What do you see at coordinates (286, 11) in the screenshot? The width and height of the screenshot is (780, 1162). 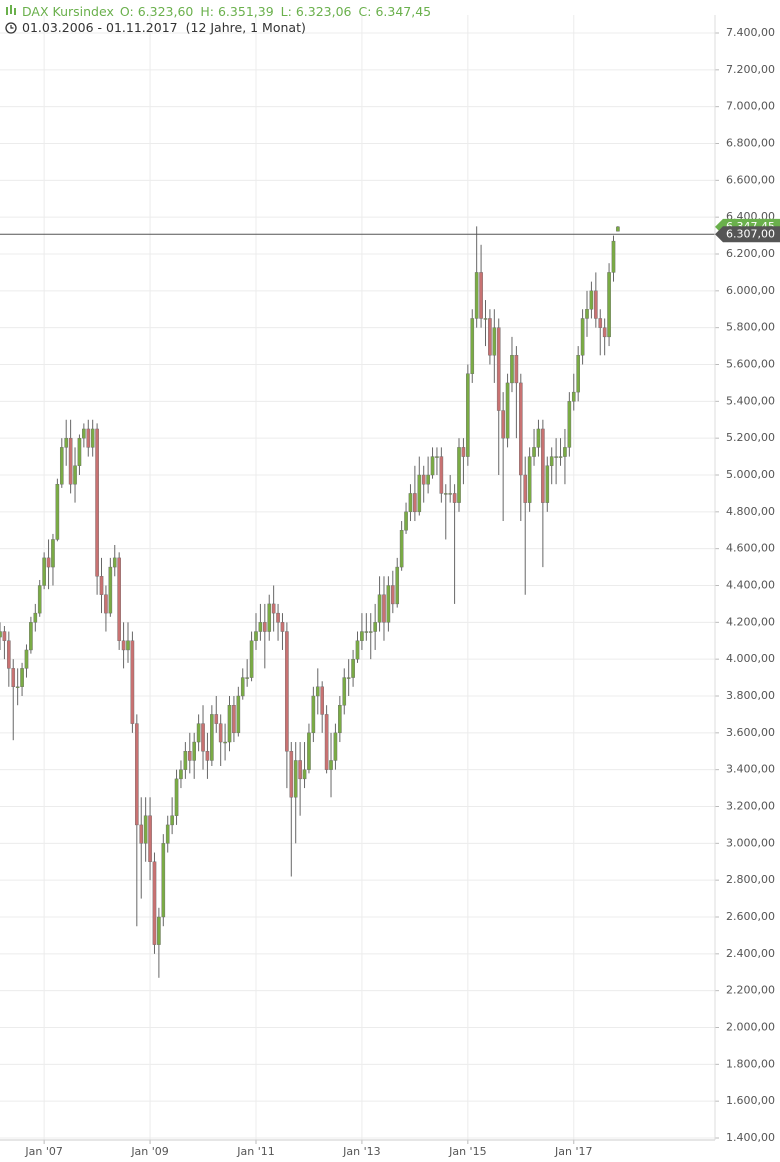 I see `quote-label: L:` at bounding box center [286, 11].